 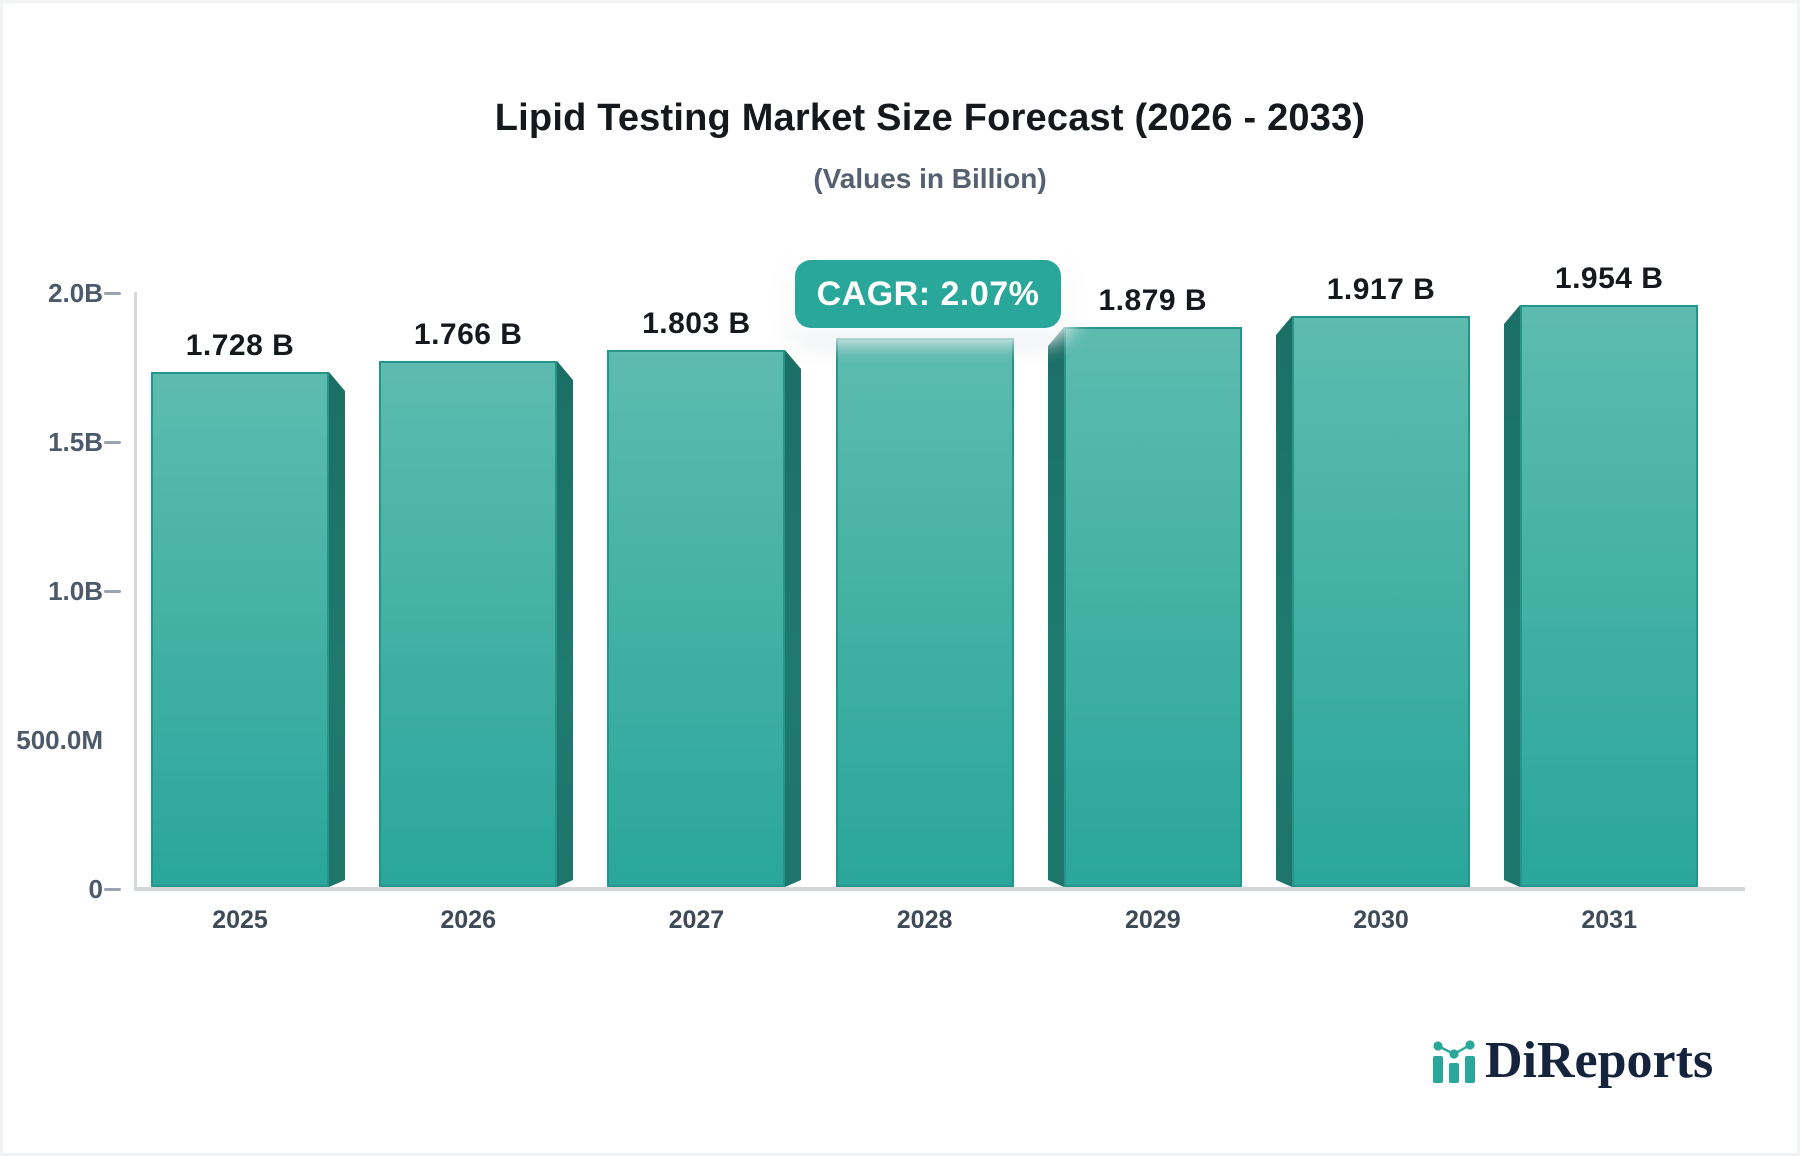 What do you see at coordinates (1153, 607) in the screenshot?
I see `bar-2029` at bounding box center [1153, 607].